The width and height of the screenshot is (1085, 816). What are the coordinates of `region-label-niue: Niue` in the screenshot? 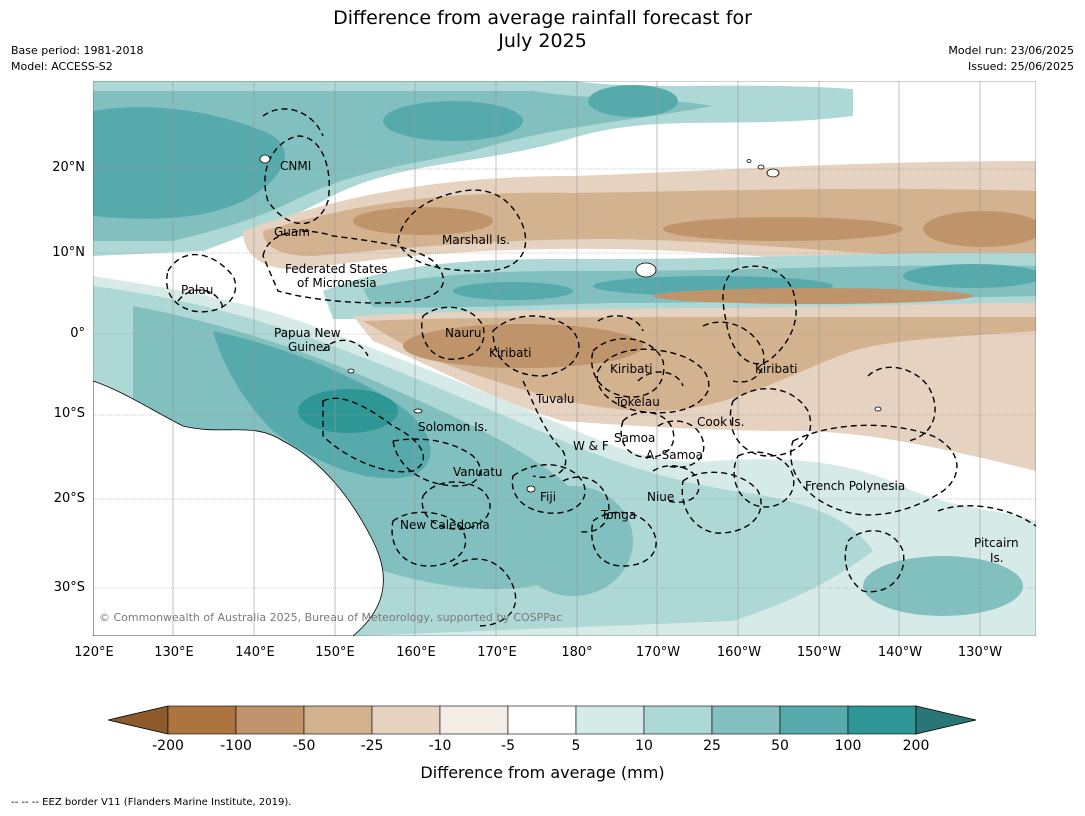 It's located at (660, 497).